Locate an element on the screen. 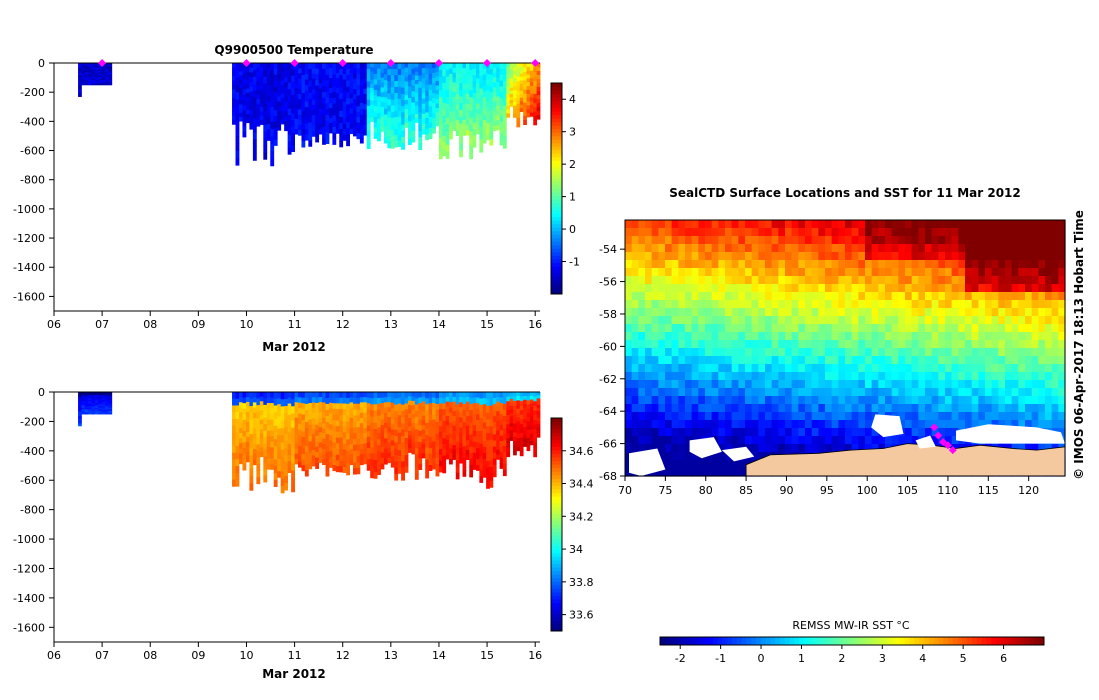 The image size is (1099, 700). colorbar-tick-label: 34.6 is located at coordinates (581, 451).